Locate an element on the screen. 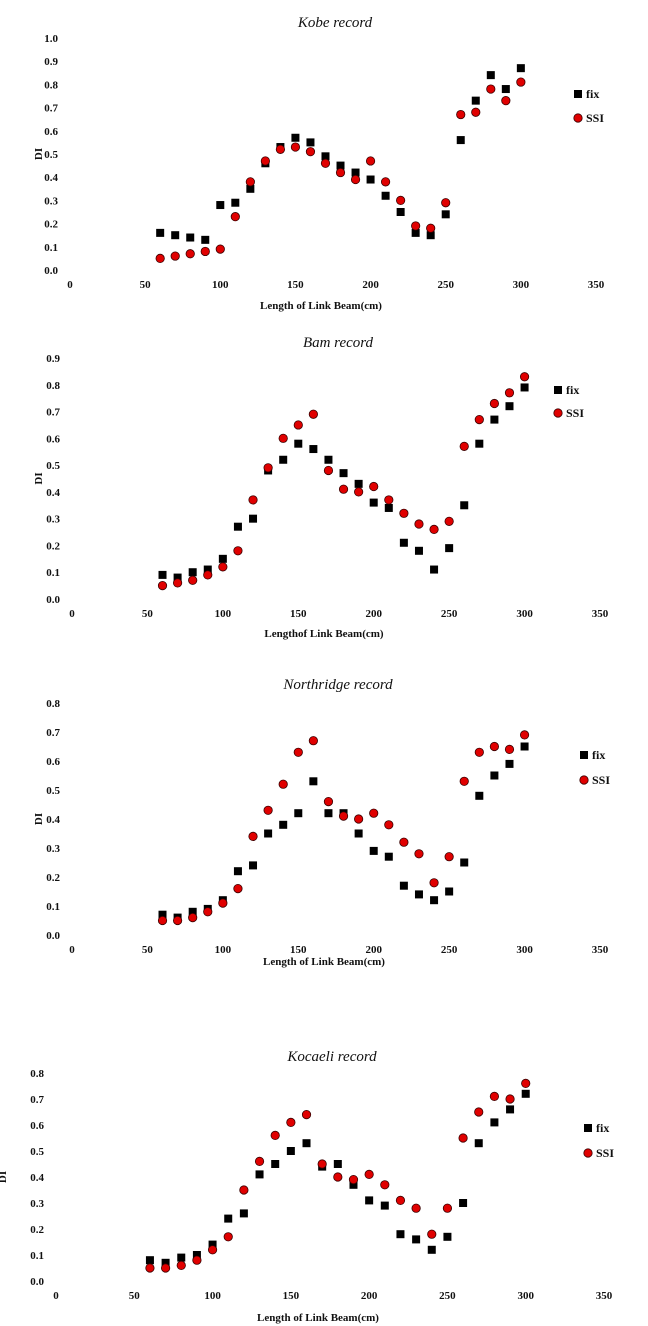 This screenshot has height=1326, width=648. legend-marker-ssi is located at coordinates (588, 1153).